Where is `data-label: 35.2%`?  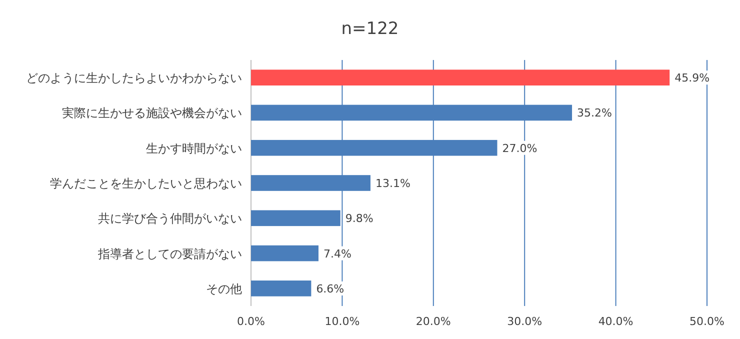
data-label: 35.2% is located at coordinates (594, 113).